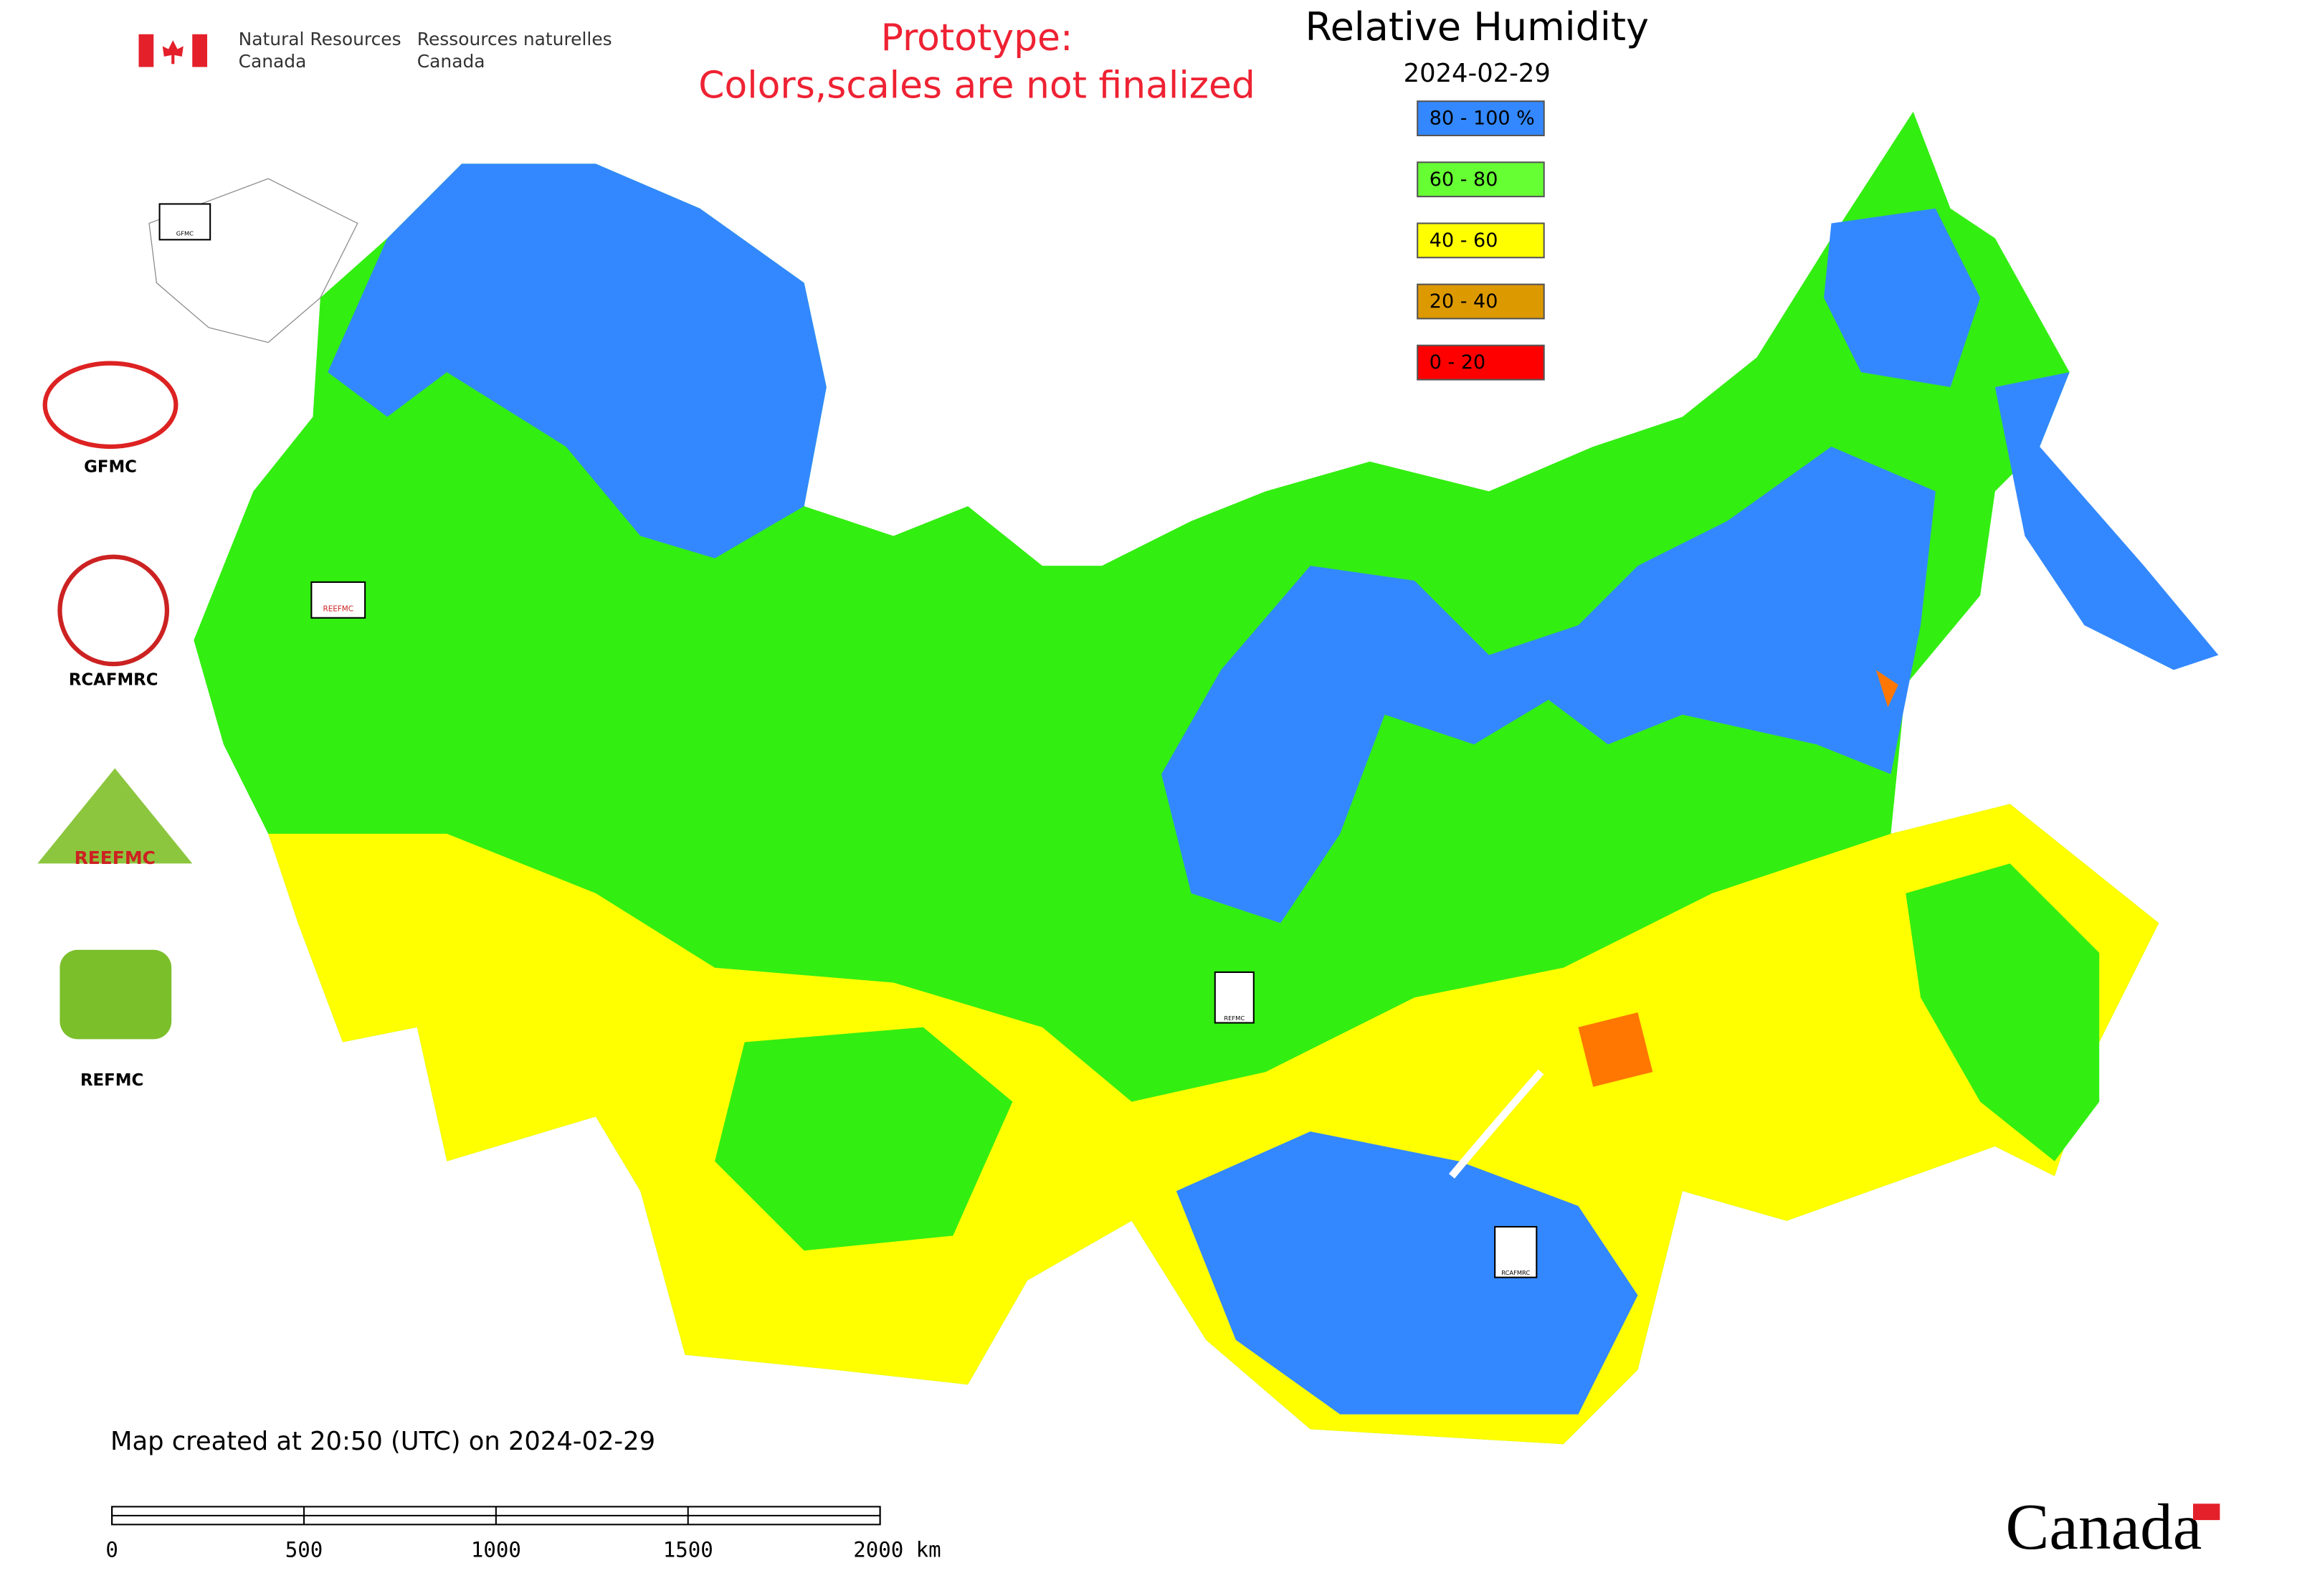 Image resolution: width=2302 pixels, height=1596 pixels. What do you see at coordinates (112, 1550) in the screenshot?
I see `scale-label: 0` at bounding box center [112, 1550].